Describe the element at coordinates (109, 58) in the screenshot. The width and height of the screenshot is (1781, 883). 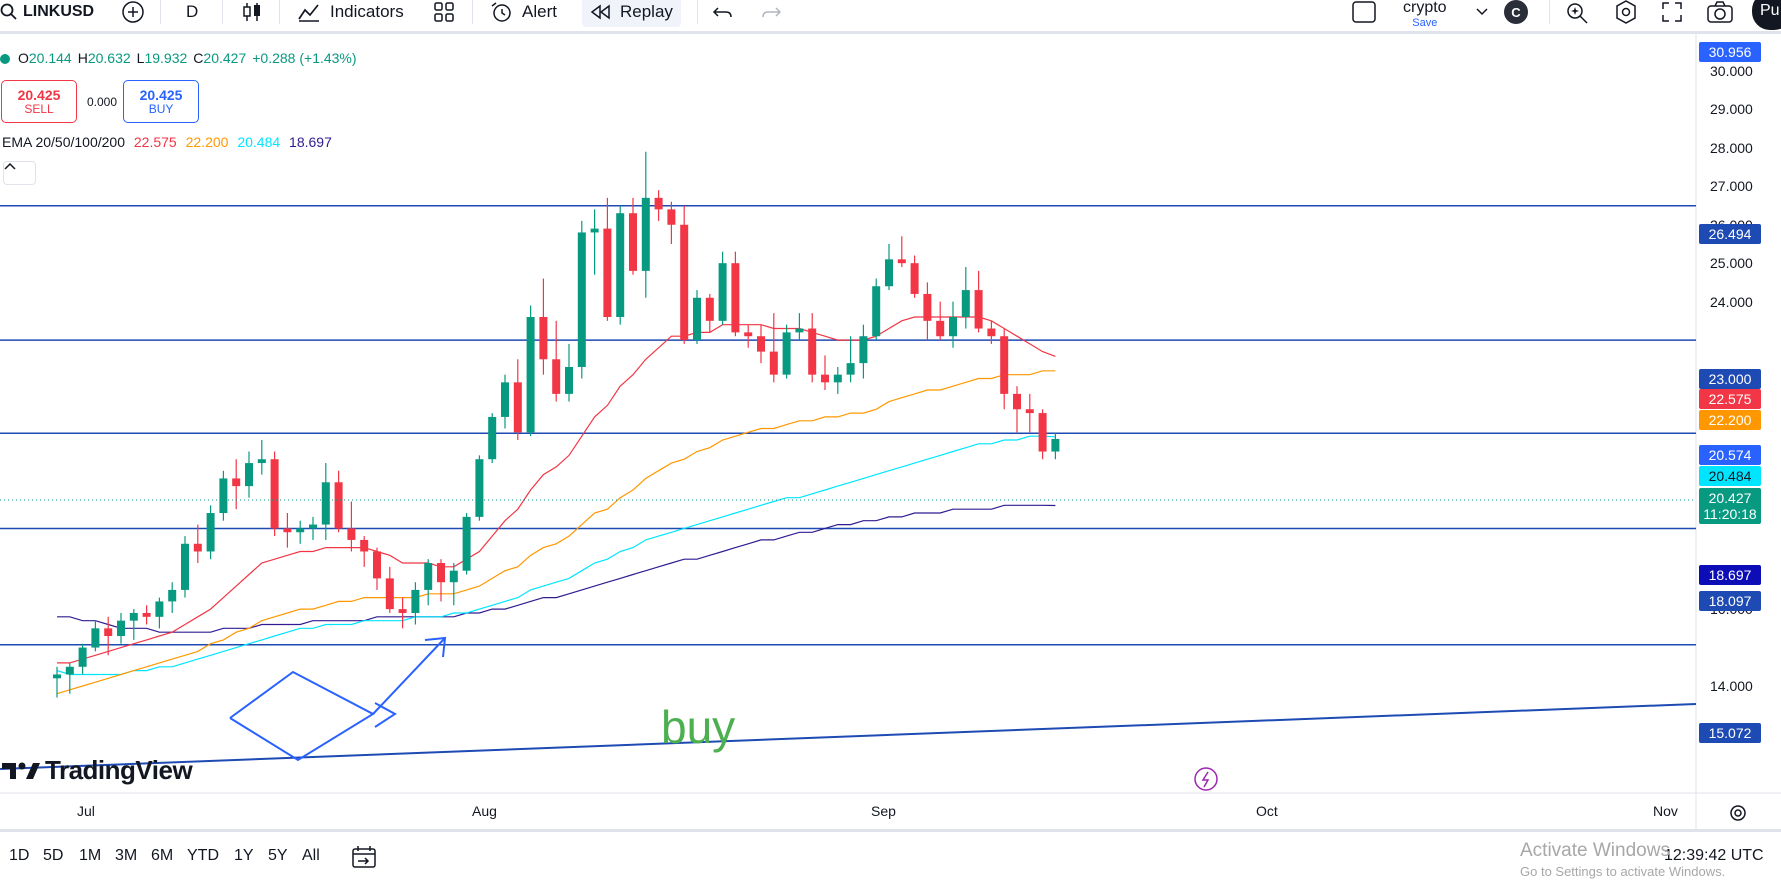
I see `high-value: 20.632` at that location.